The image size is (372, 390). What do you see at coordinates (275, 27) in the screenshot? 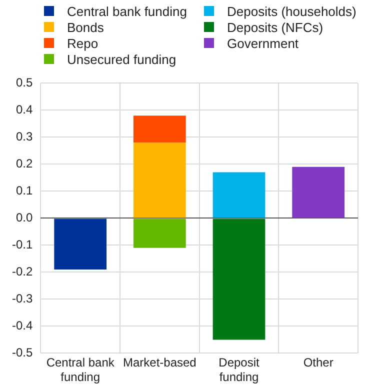
I see `legend-label: Deposits (NFCs)` at bounding box center [275, 27].